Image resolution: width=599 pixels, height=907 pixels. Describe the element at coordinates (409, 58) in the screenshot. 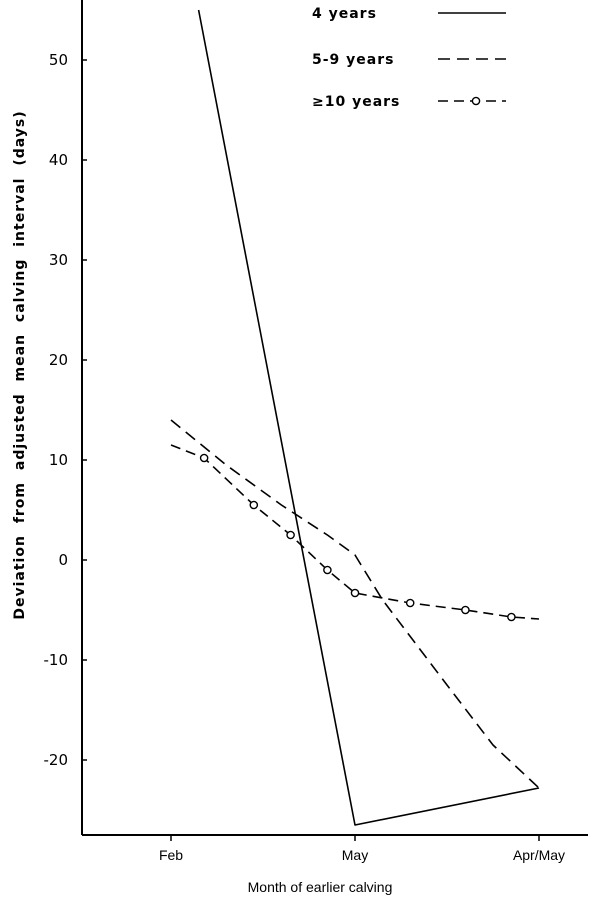

I see `legend: 4 years 5-9 years ≥10 years` at that location.